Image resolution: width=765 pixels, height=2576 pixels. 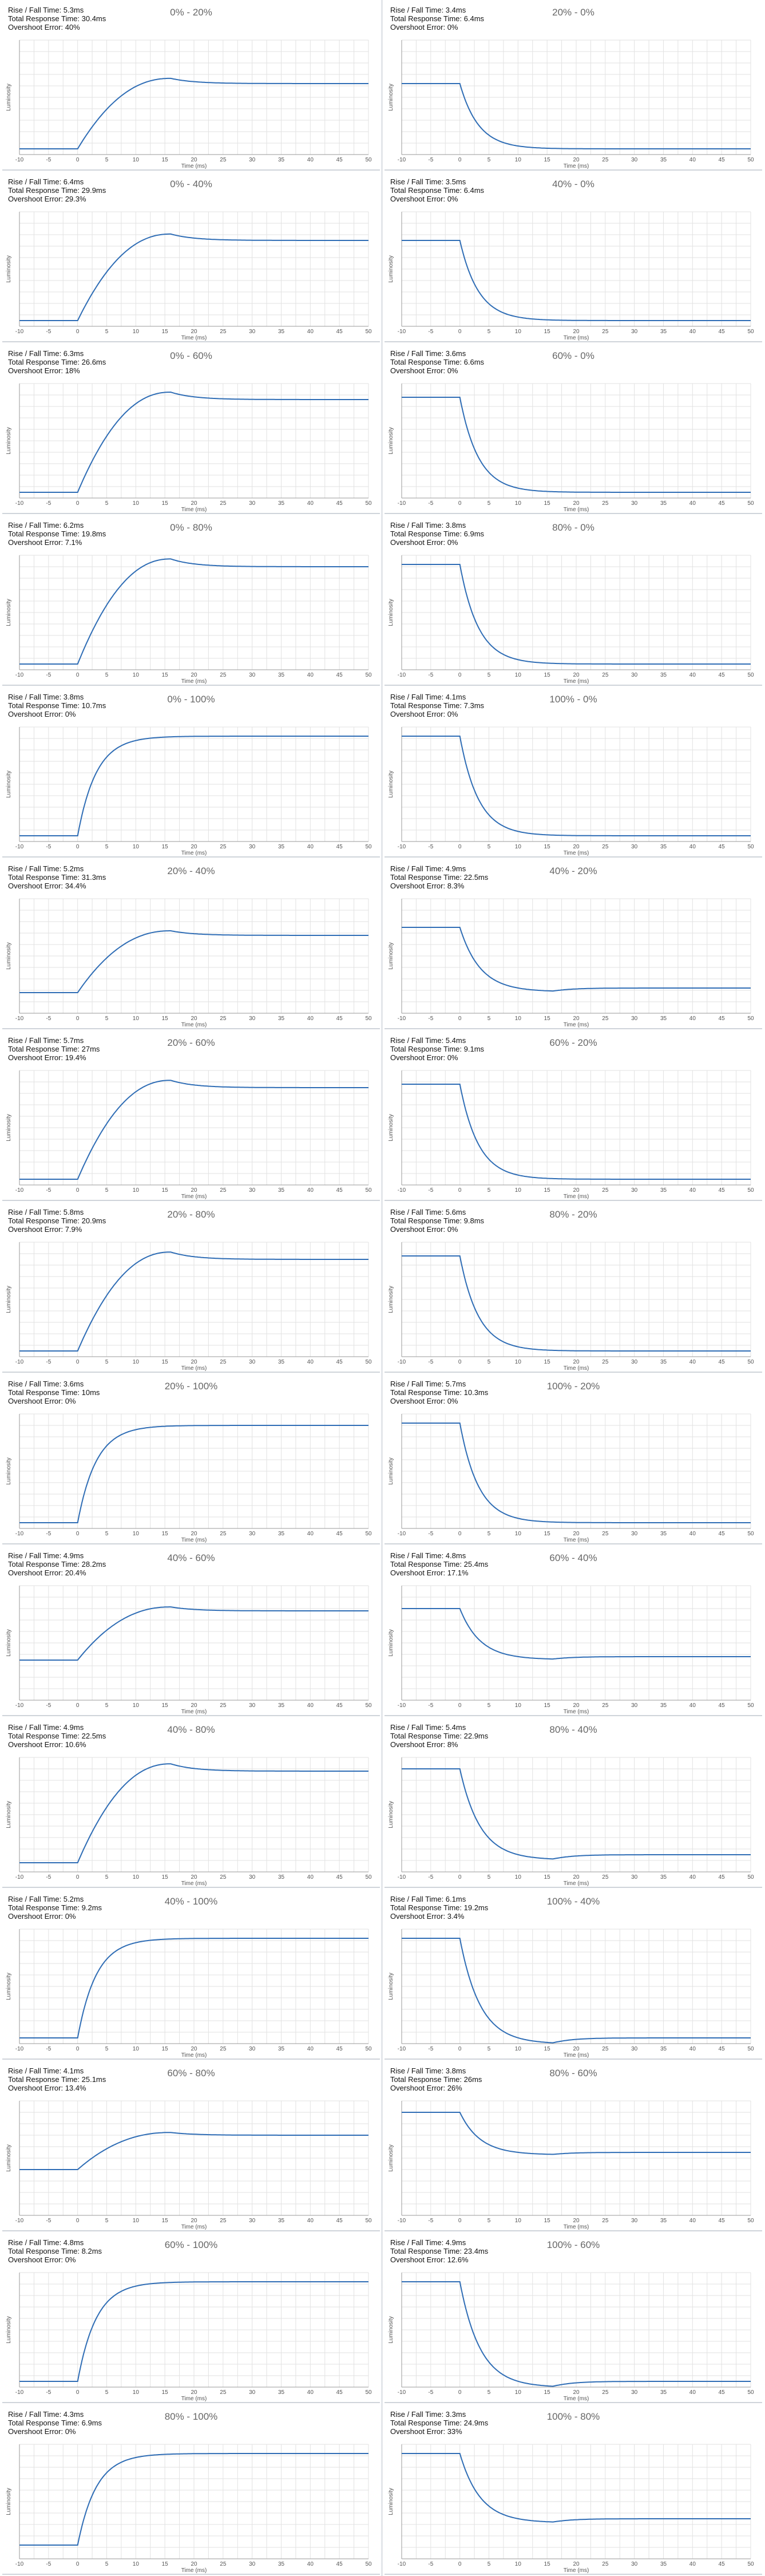 What do you see at coordinates (75, 2088) in the screenshot?
I see `overshoot-error-value: 13.4%` at bounding box center [75, 2088].